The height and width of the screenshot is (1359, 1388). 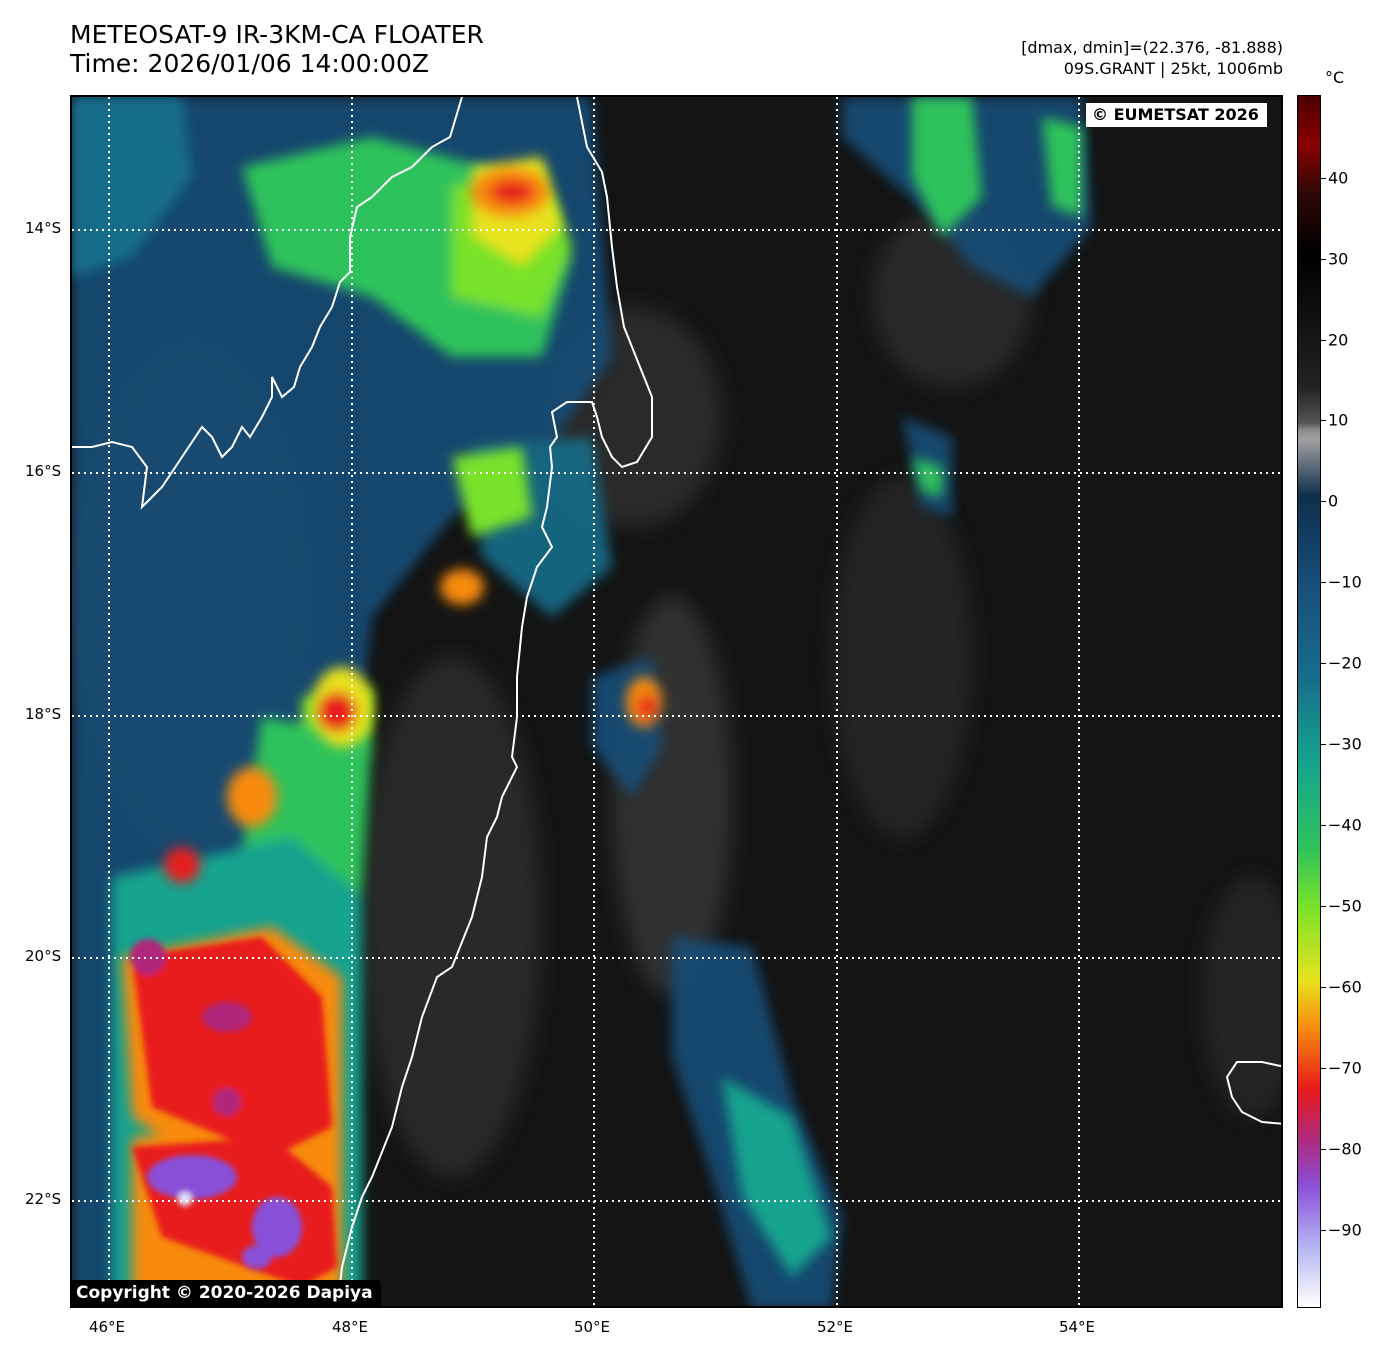 What do you see at coordinates (277, 34) in the screenshot?
I see `title-satellite: METEOSAT-9 IR-3KM-CA FLOATER` at bounding box center [277, 34].